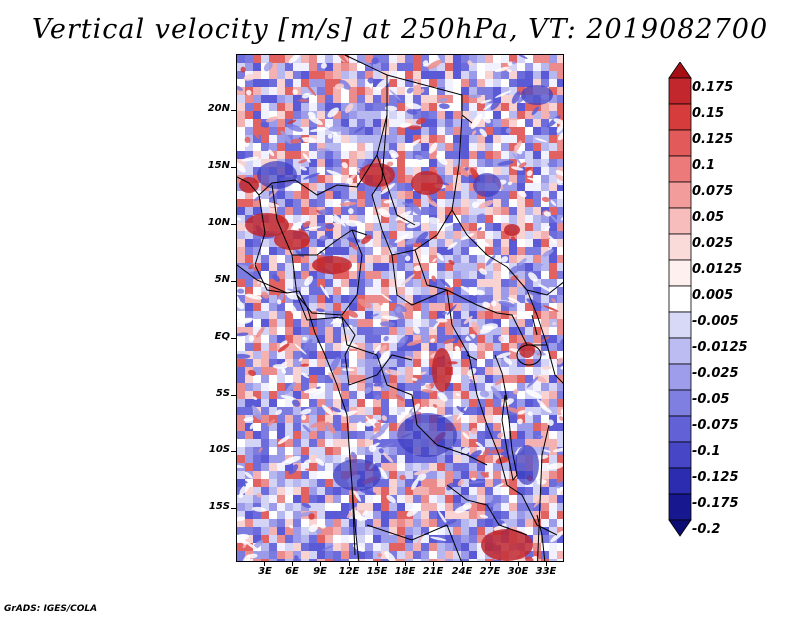 This screenshot has height=618, width=800. Describe the element at coordinates (715, 425) in the screenshot. I see `colorbar-label: -0.075` at that location.